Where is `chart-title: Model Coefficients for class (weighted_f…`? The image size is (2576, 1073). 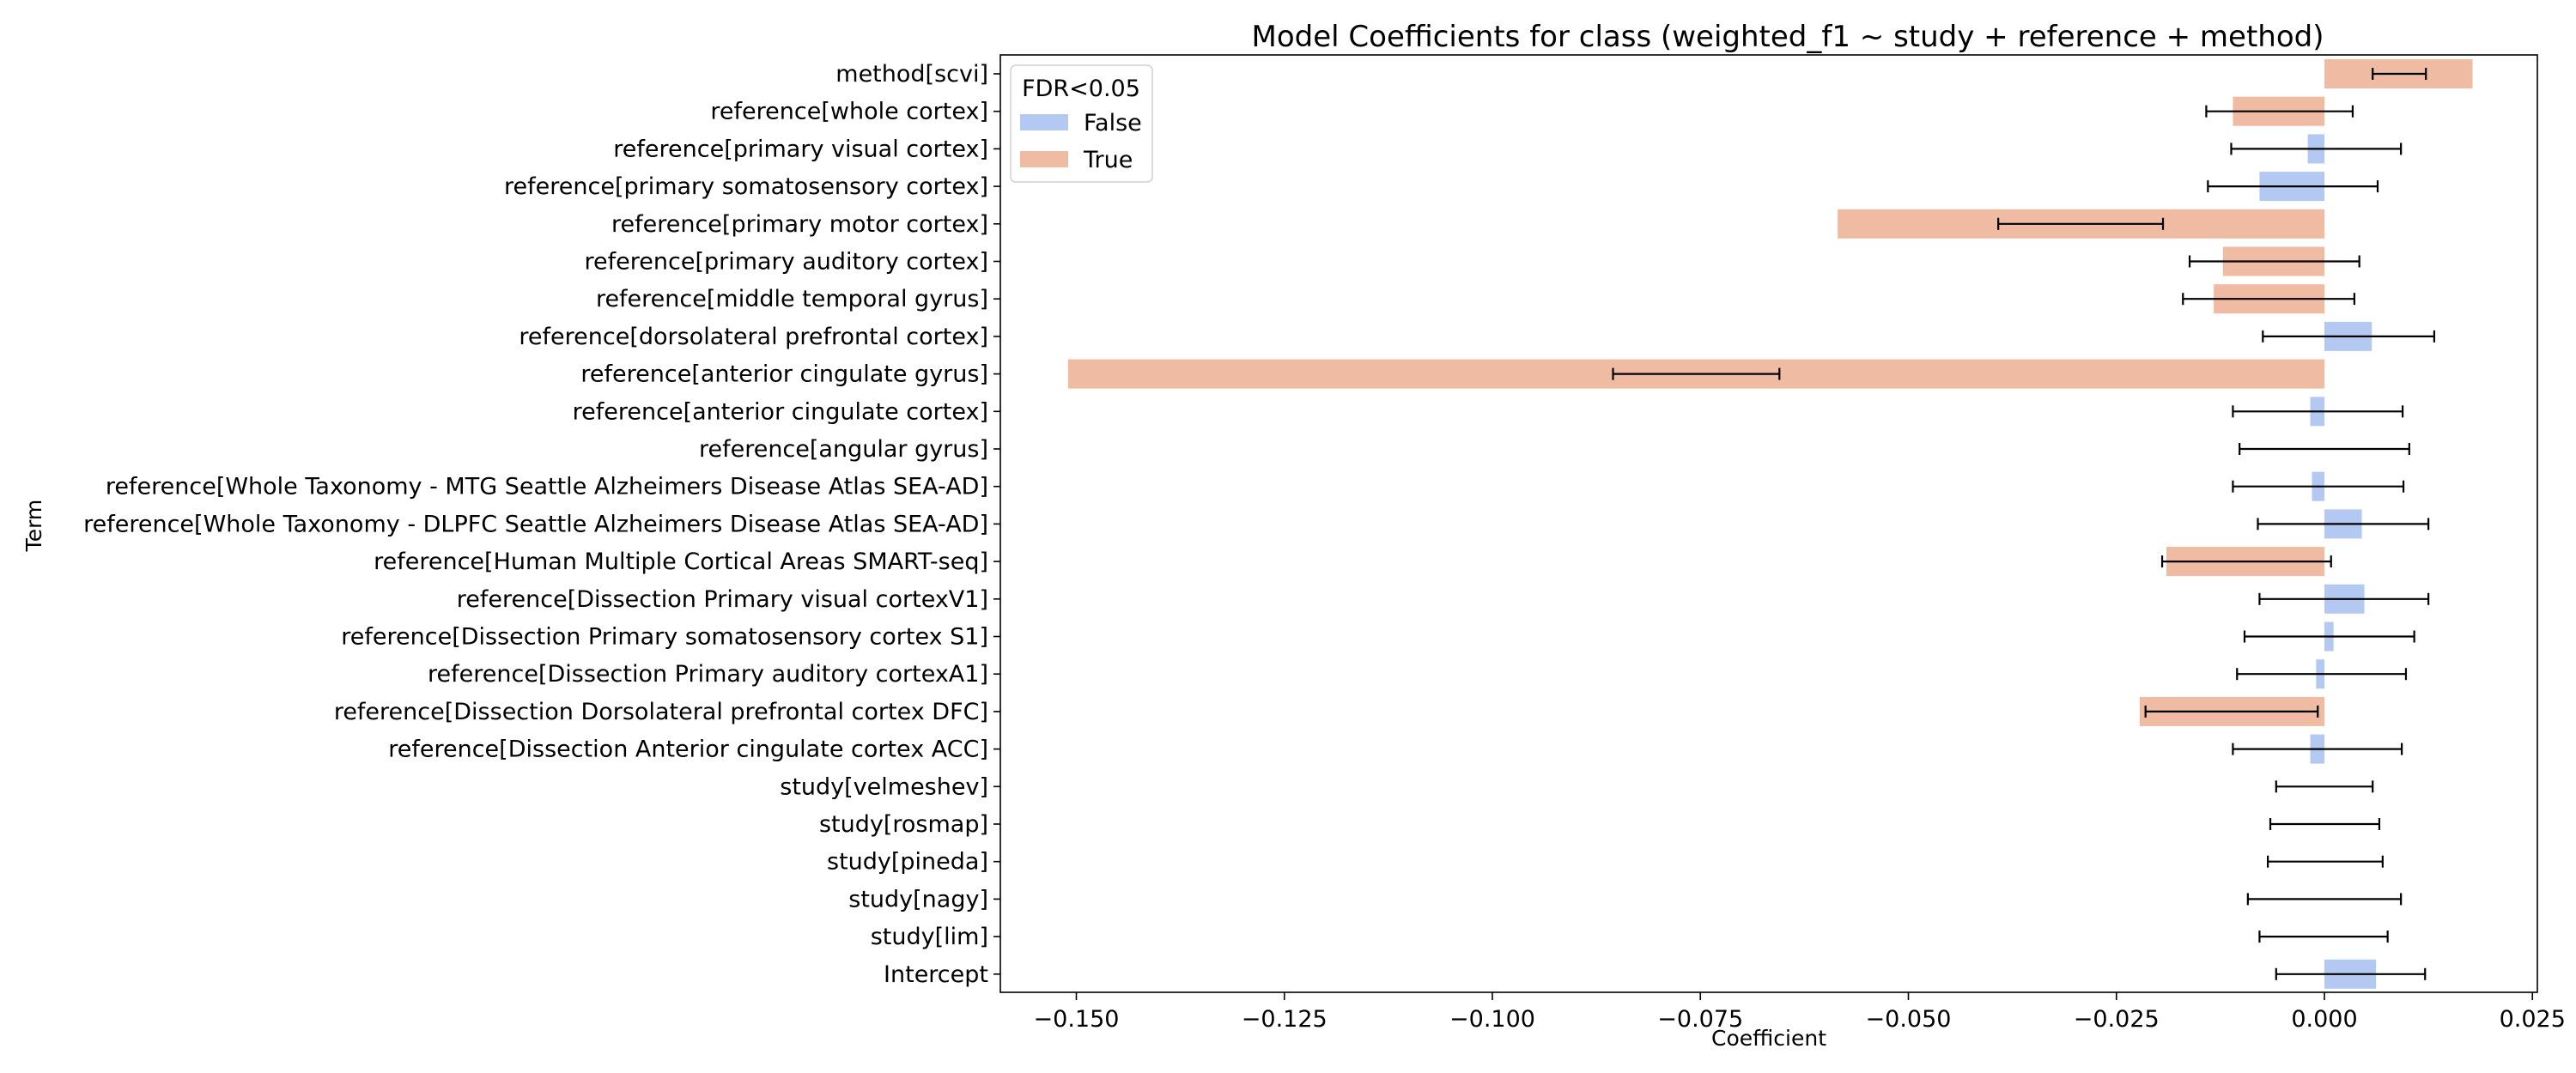
chart-title: Model Coefficients for class (weighted_f… is located at coordinates (1788, 37).